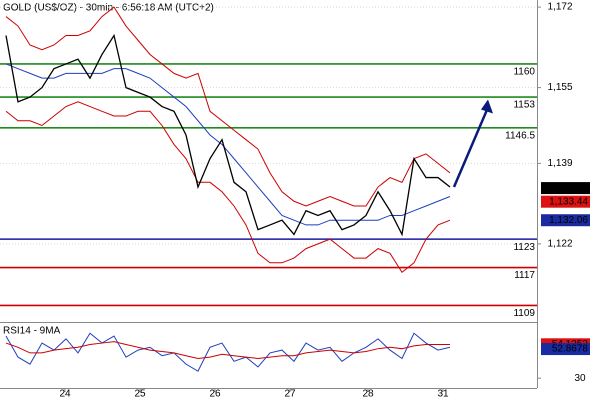 The image size is (590, 400). I want to click on level-label: 1123, so click(524, 247).